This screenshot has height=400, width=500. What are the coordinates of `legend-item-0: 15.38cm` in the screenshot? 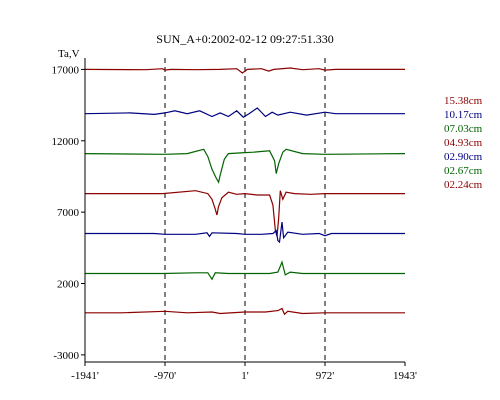 It's located at (463, 101).